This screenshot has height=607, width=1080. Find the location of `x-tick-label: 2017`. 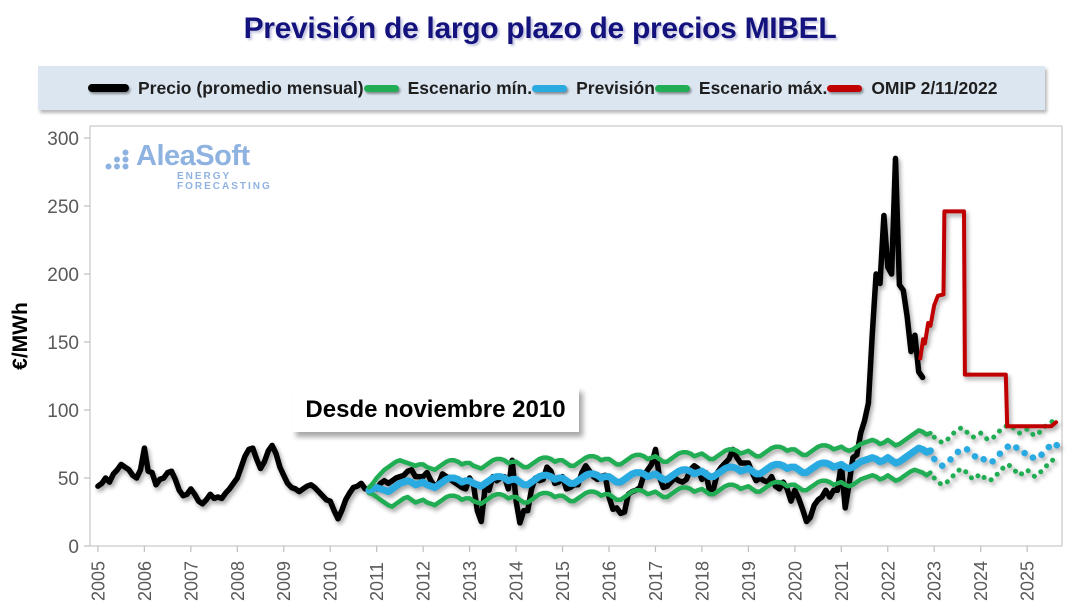

x-tick-label: 2017 is located at coordinates (656, 581).